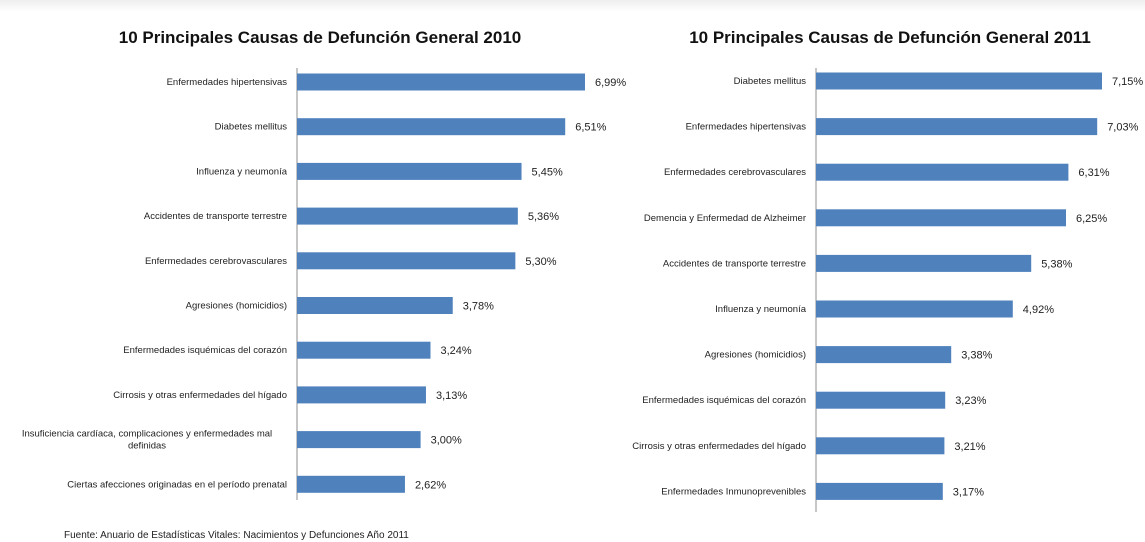  I want to click on bar-2010-value-label-3: 5,45%, so click(547, 172).